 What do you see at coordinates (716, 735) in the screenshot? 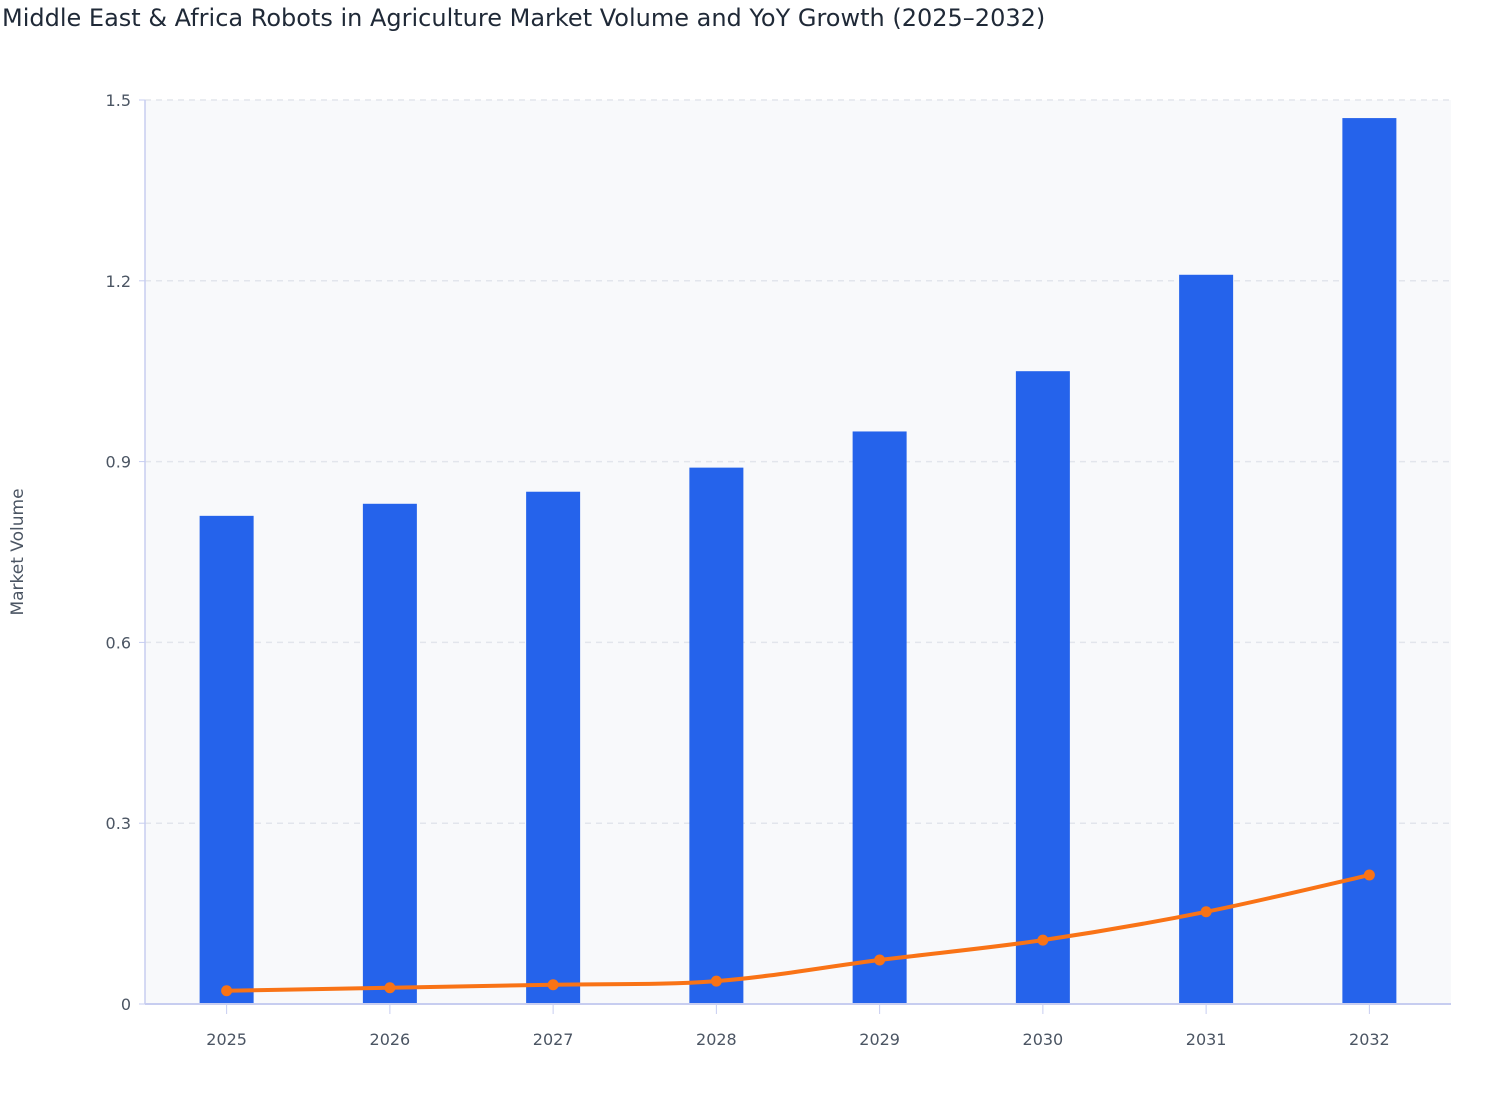
I see `bar-2028` at bounding box center [716, 735].